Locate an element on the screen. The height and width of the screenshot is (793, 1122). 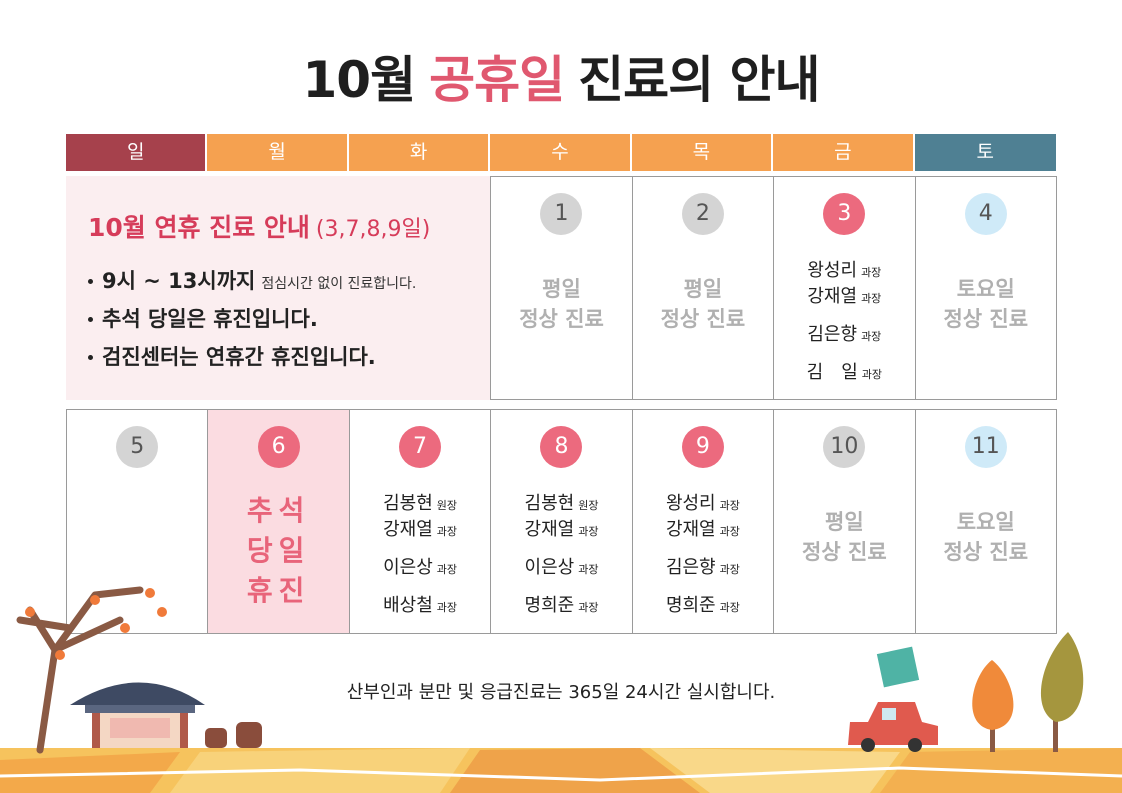
notice-item: 추석 당일은 휴진입니다. is located at coordinates (289, 319).